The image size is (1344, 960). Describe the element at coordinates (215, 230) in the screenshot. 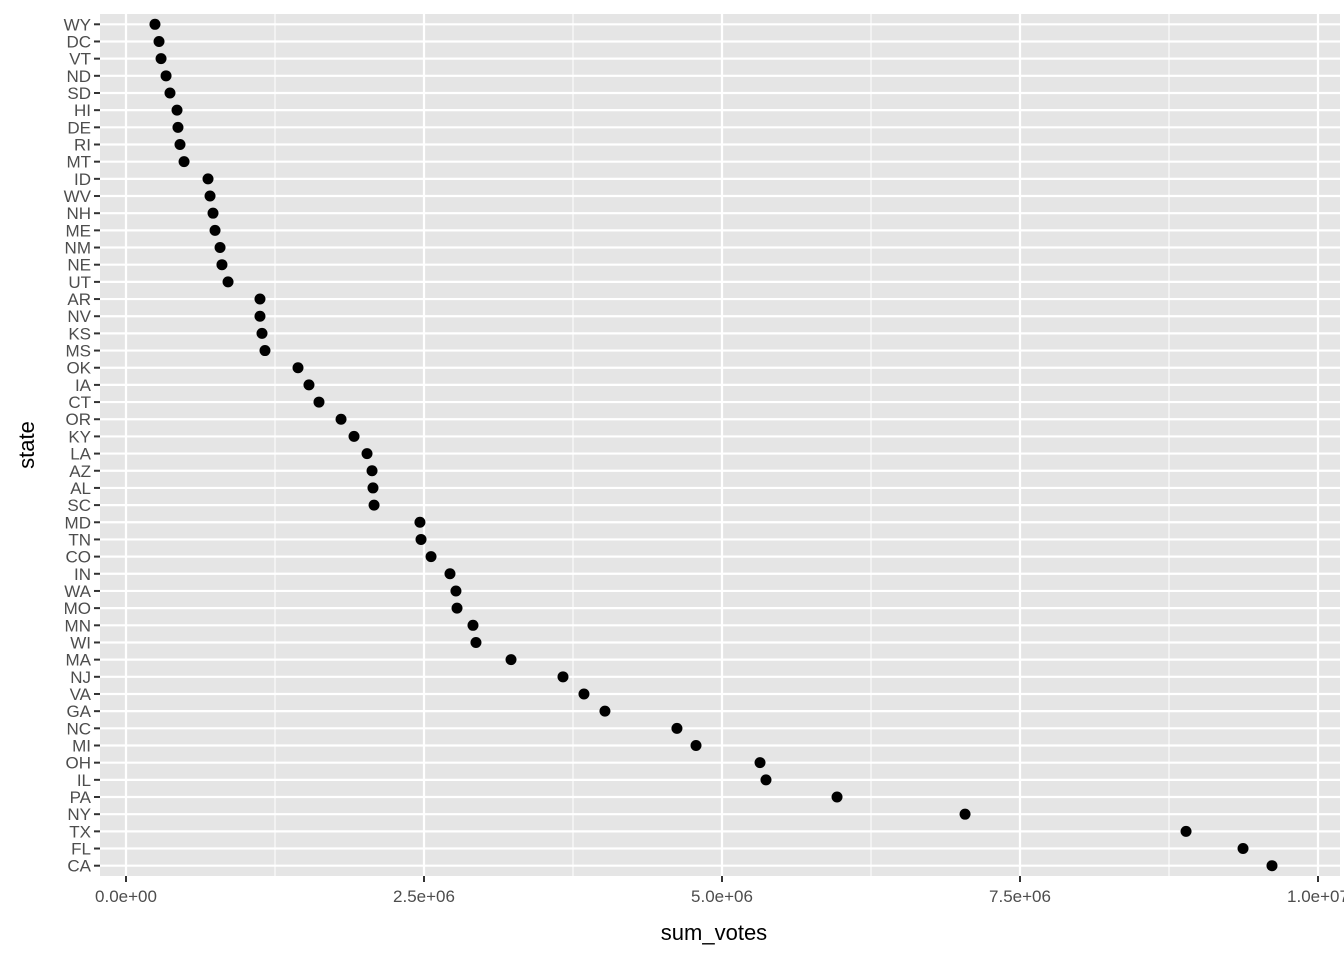

I see `data-point-ME` at that location.